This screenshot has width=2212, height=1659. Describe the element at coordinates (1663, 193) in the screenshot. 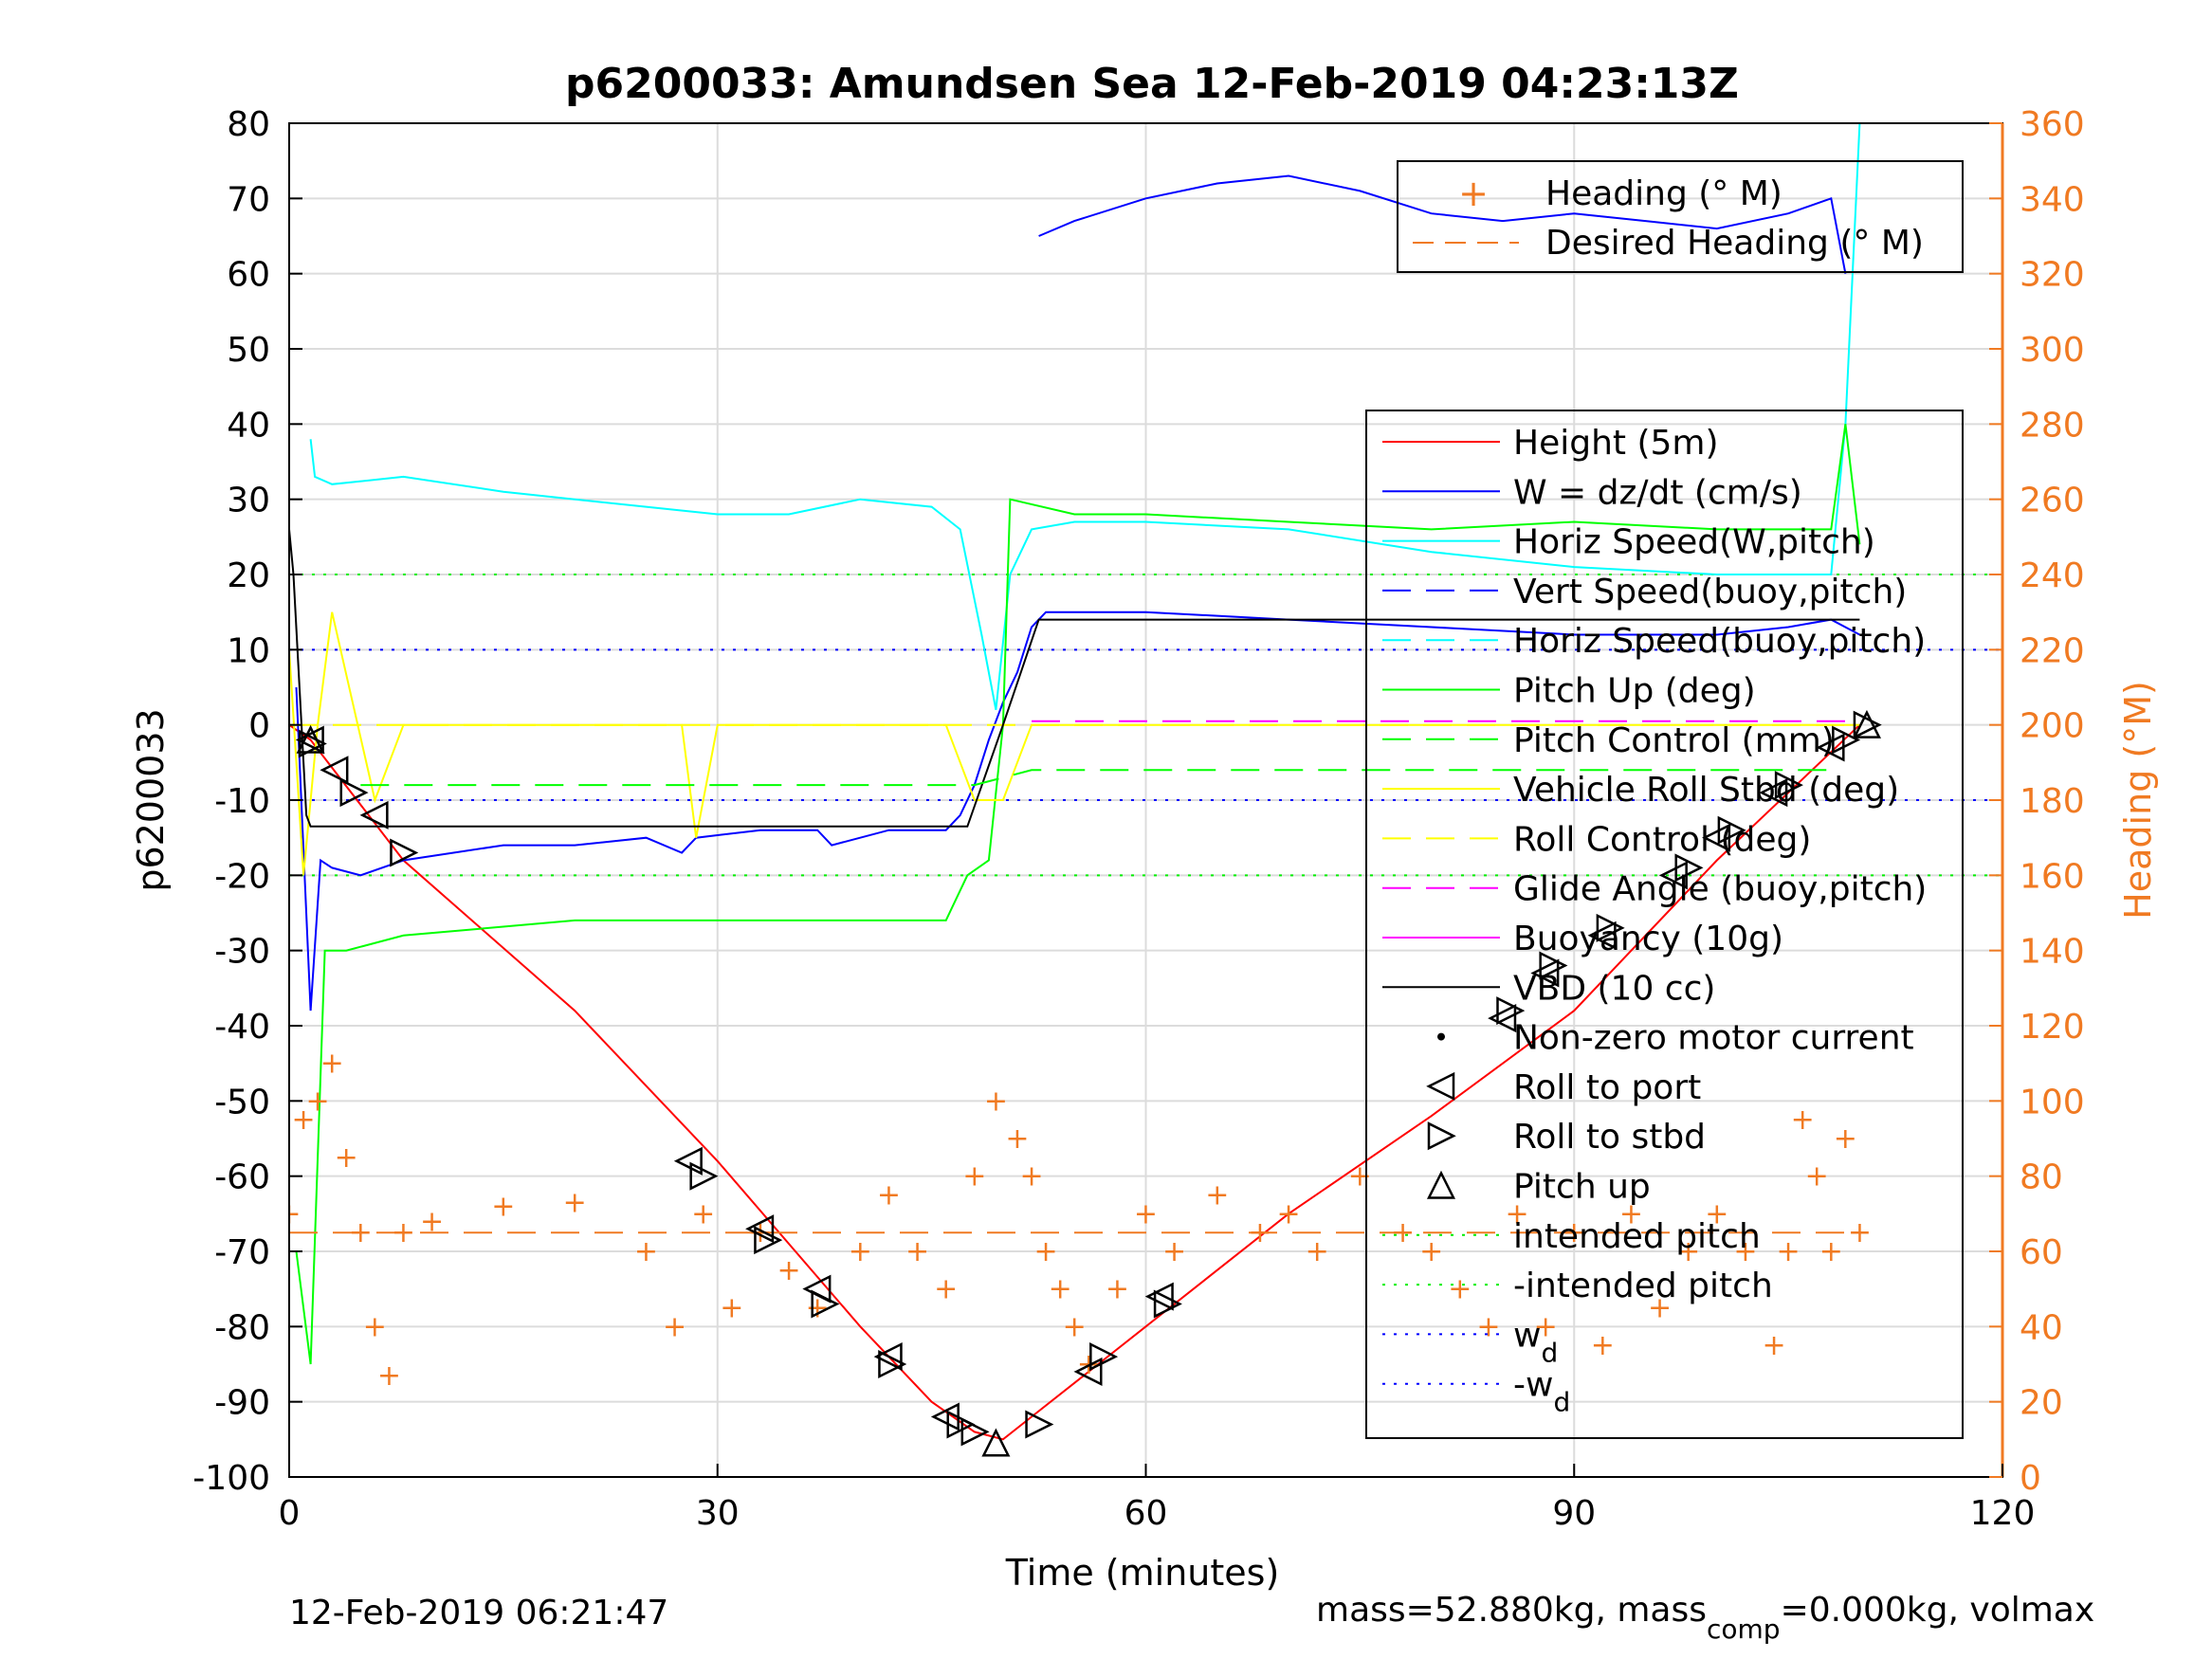

I see `legend-heading-label: Heading (° M)` at that location.